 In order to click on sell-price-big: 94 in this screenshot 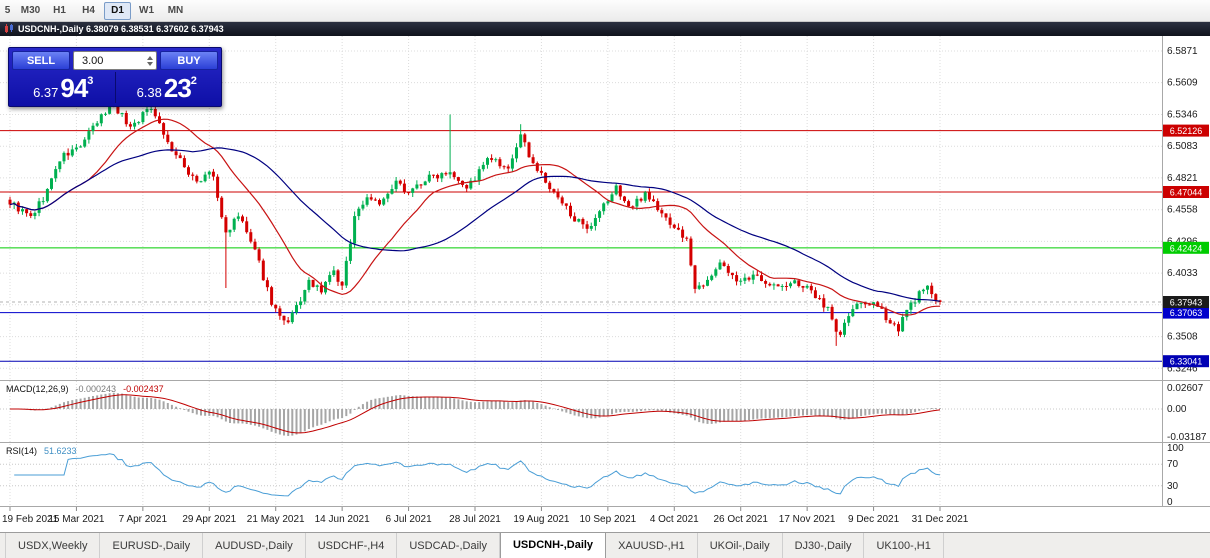, I will do `click(74, 88)`.